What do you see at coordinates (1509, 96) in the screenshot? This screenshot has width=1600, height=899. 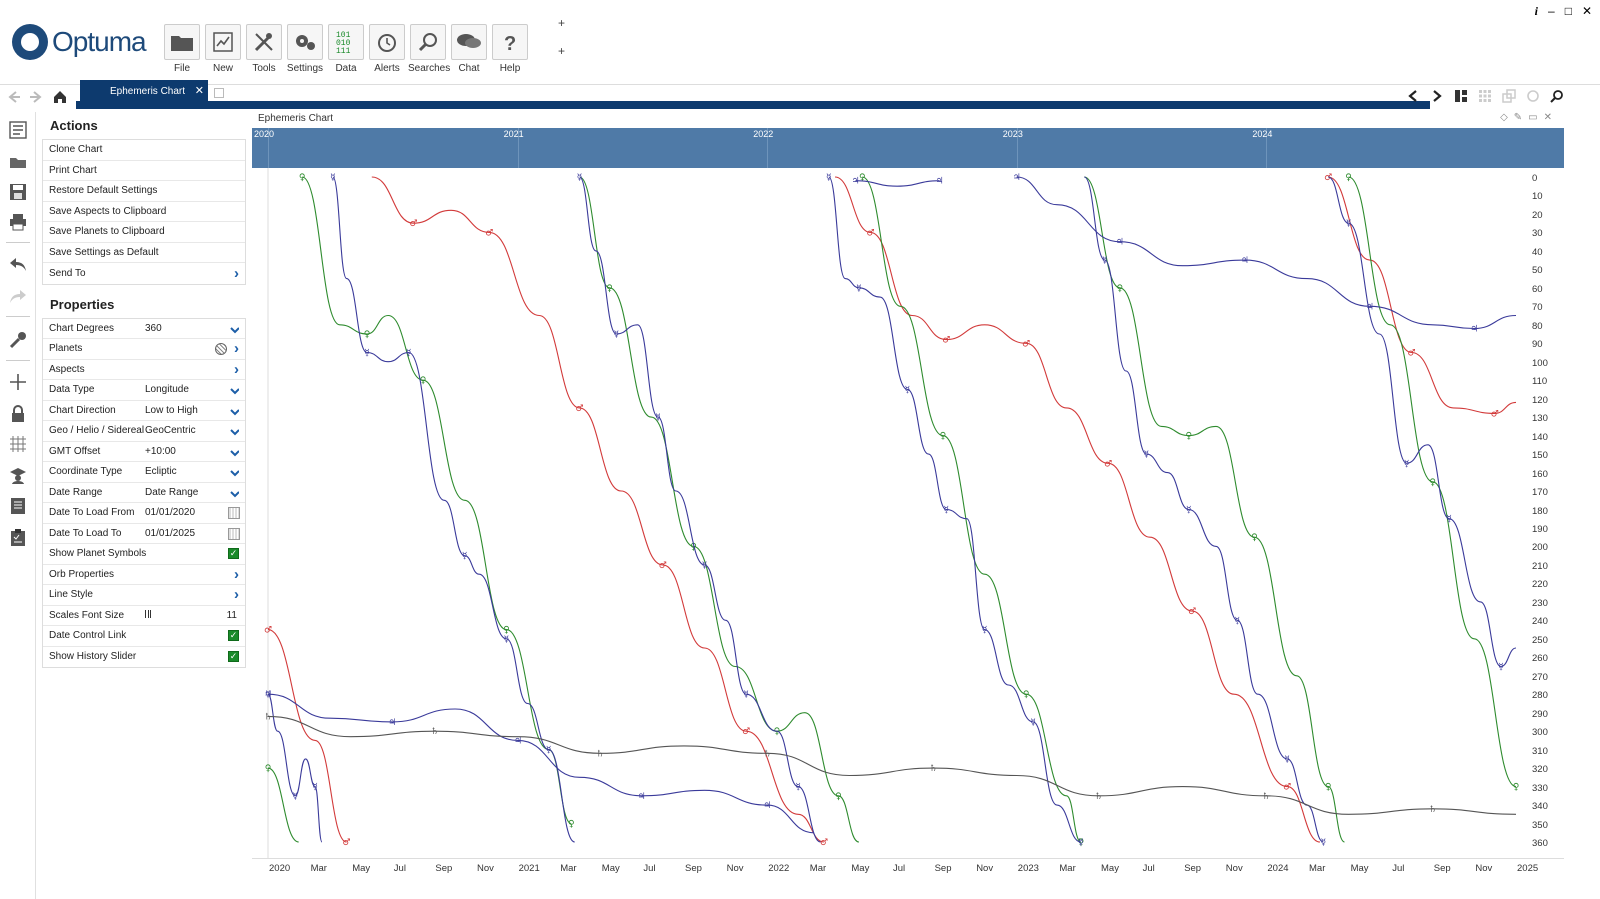 I see `cascade-icon` at bounding box center [1509, 96].